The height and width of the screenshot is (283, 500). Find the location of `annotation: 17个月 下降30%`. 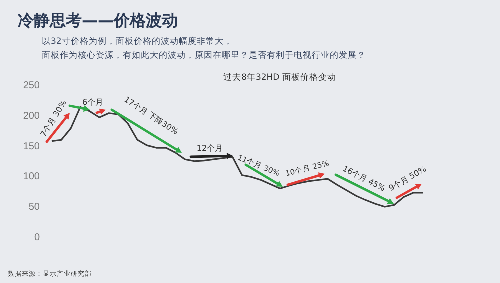

annotation: 17个月 下降30% is located at coordinates (151, 116).